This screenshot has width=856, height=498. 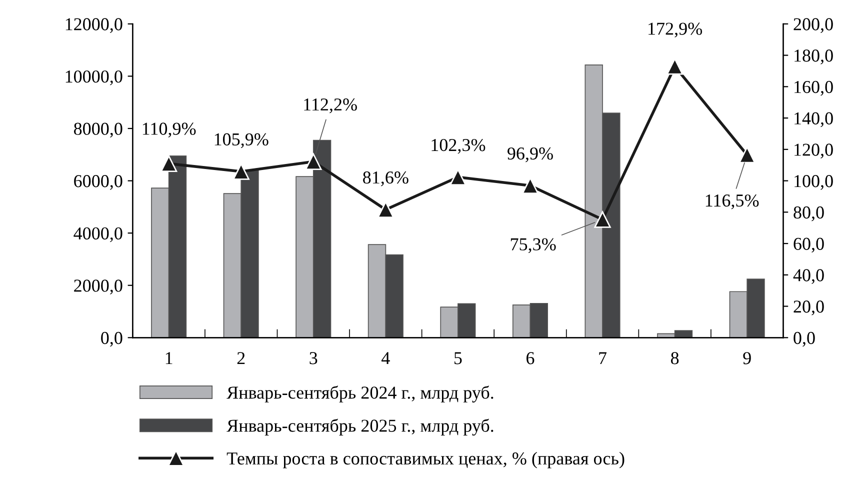 I want to click on y2-tick-label: 160,0, so click(x=813, y=88).